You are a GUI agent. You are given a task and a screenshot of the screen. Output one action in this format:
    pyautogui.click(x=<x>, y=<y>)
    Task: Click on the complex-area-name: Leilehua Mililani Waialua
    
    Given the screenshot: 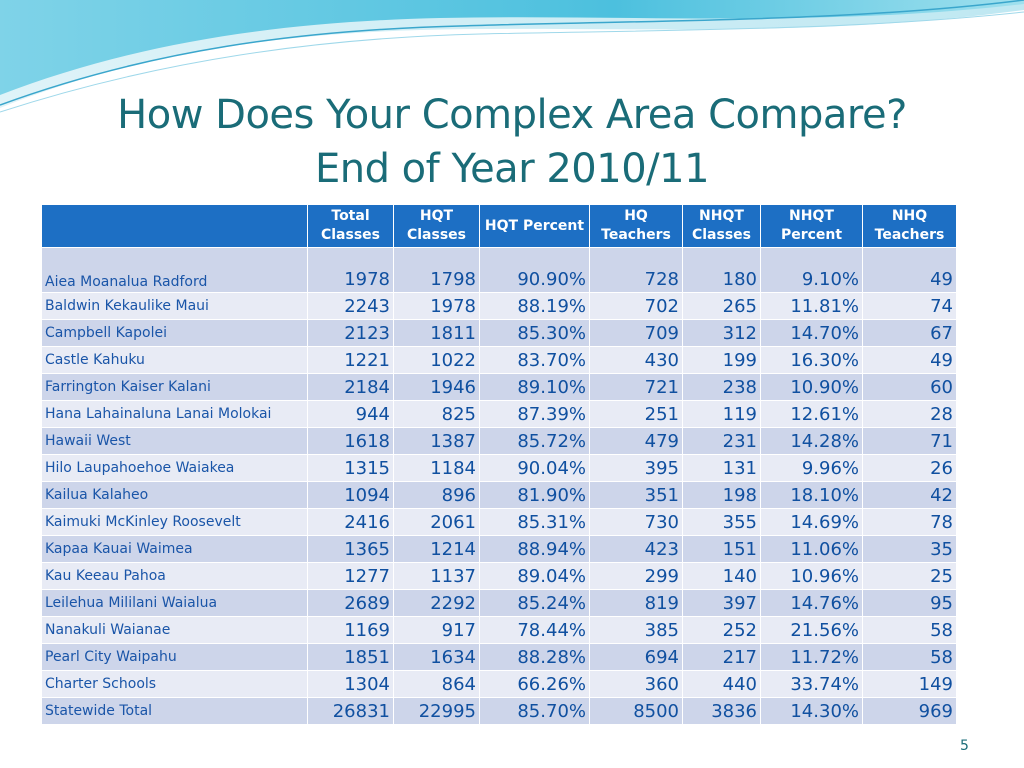 What is the action you would take?
    pyautogui.click(x=174, y=603)
    